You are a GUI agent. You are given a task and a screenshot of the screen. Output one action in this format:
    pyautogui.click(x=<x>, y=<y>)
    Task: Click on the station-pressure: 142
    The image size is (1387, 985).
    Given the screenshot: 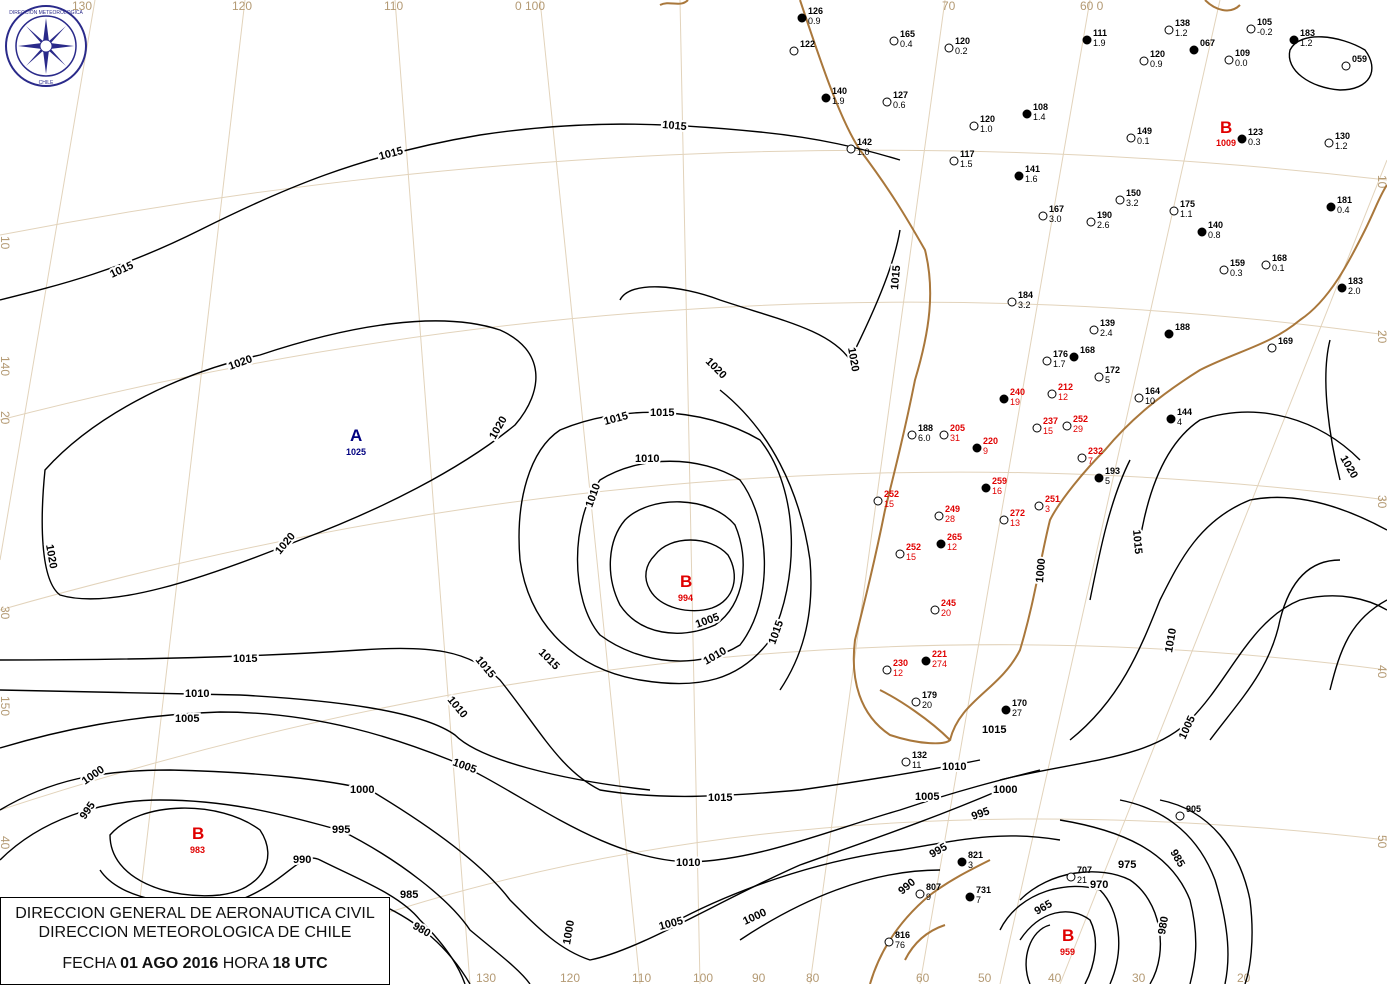 What is the action you would take?
    pyautogui.click(x=864, y=142)
    